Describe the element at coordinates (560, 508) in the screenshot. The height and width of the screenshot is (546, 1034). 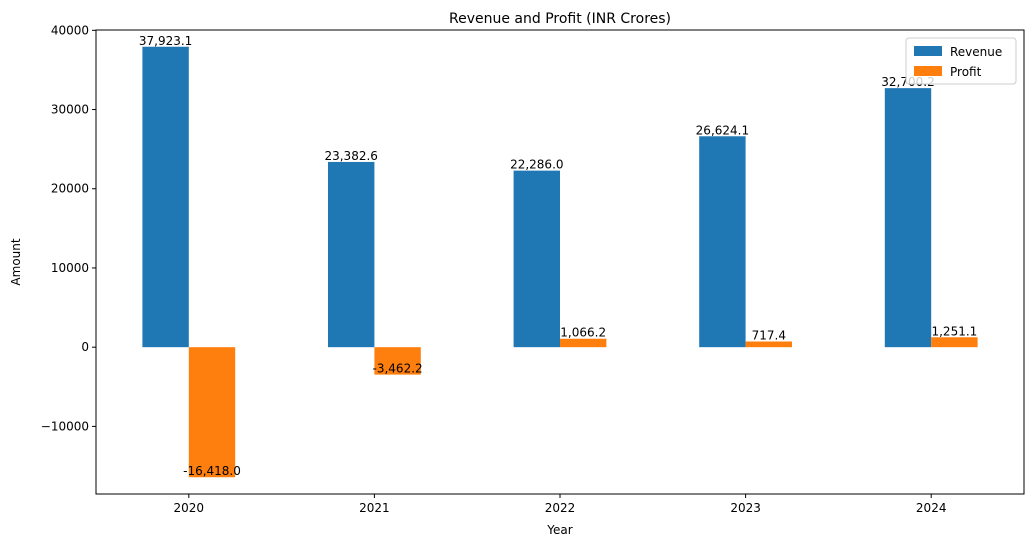
I see `x-tick-label-2022: 2022` at that location.